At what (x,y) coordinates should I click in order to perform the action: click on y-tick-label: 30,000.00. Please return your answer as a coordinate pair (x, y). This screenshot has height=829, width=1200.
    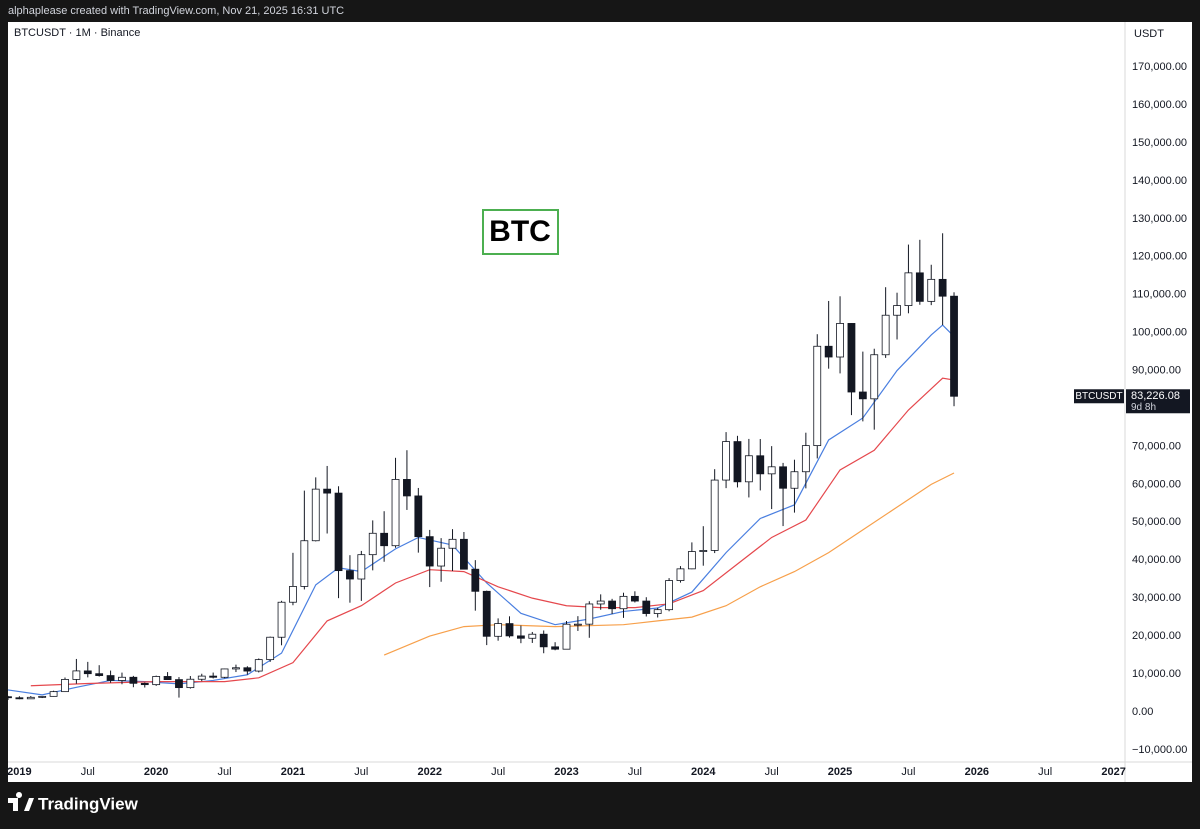
    Looking at the image, I should click on (1156, 598).